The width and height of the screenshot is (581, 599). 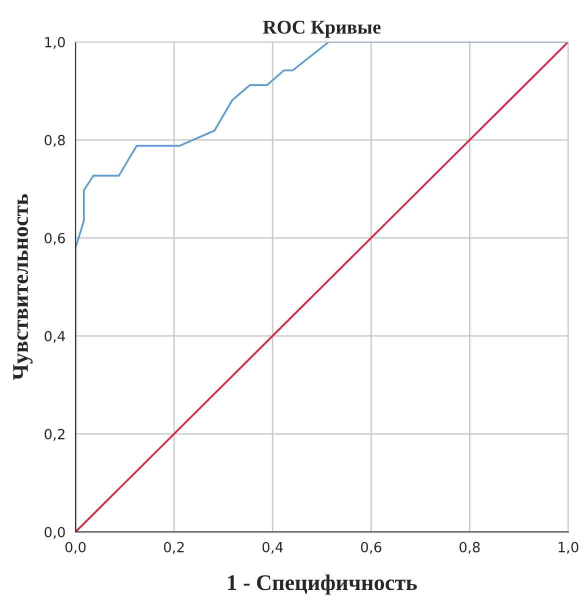 What do you see at coordinates (54, 238) in the screenshot?
I see `y-tick-label: 0,6` at bounding box center [54, 238].